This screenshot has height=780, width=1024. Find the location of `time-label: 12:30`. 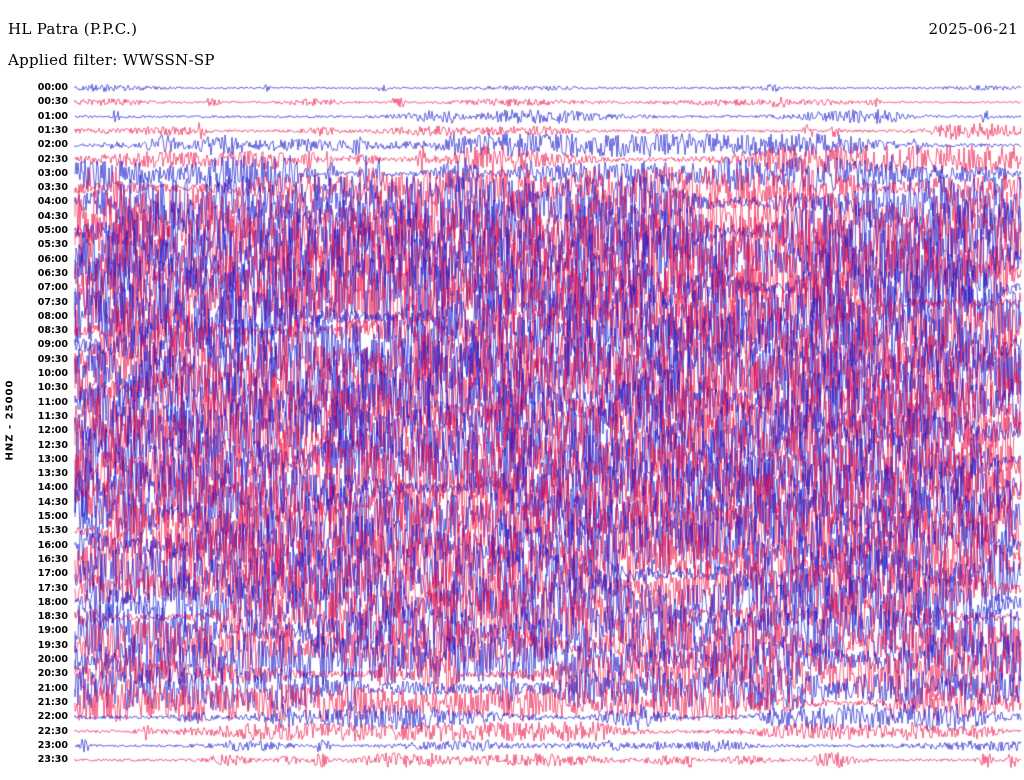

time-label: 12:30 is located at coordinates (52, 445).